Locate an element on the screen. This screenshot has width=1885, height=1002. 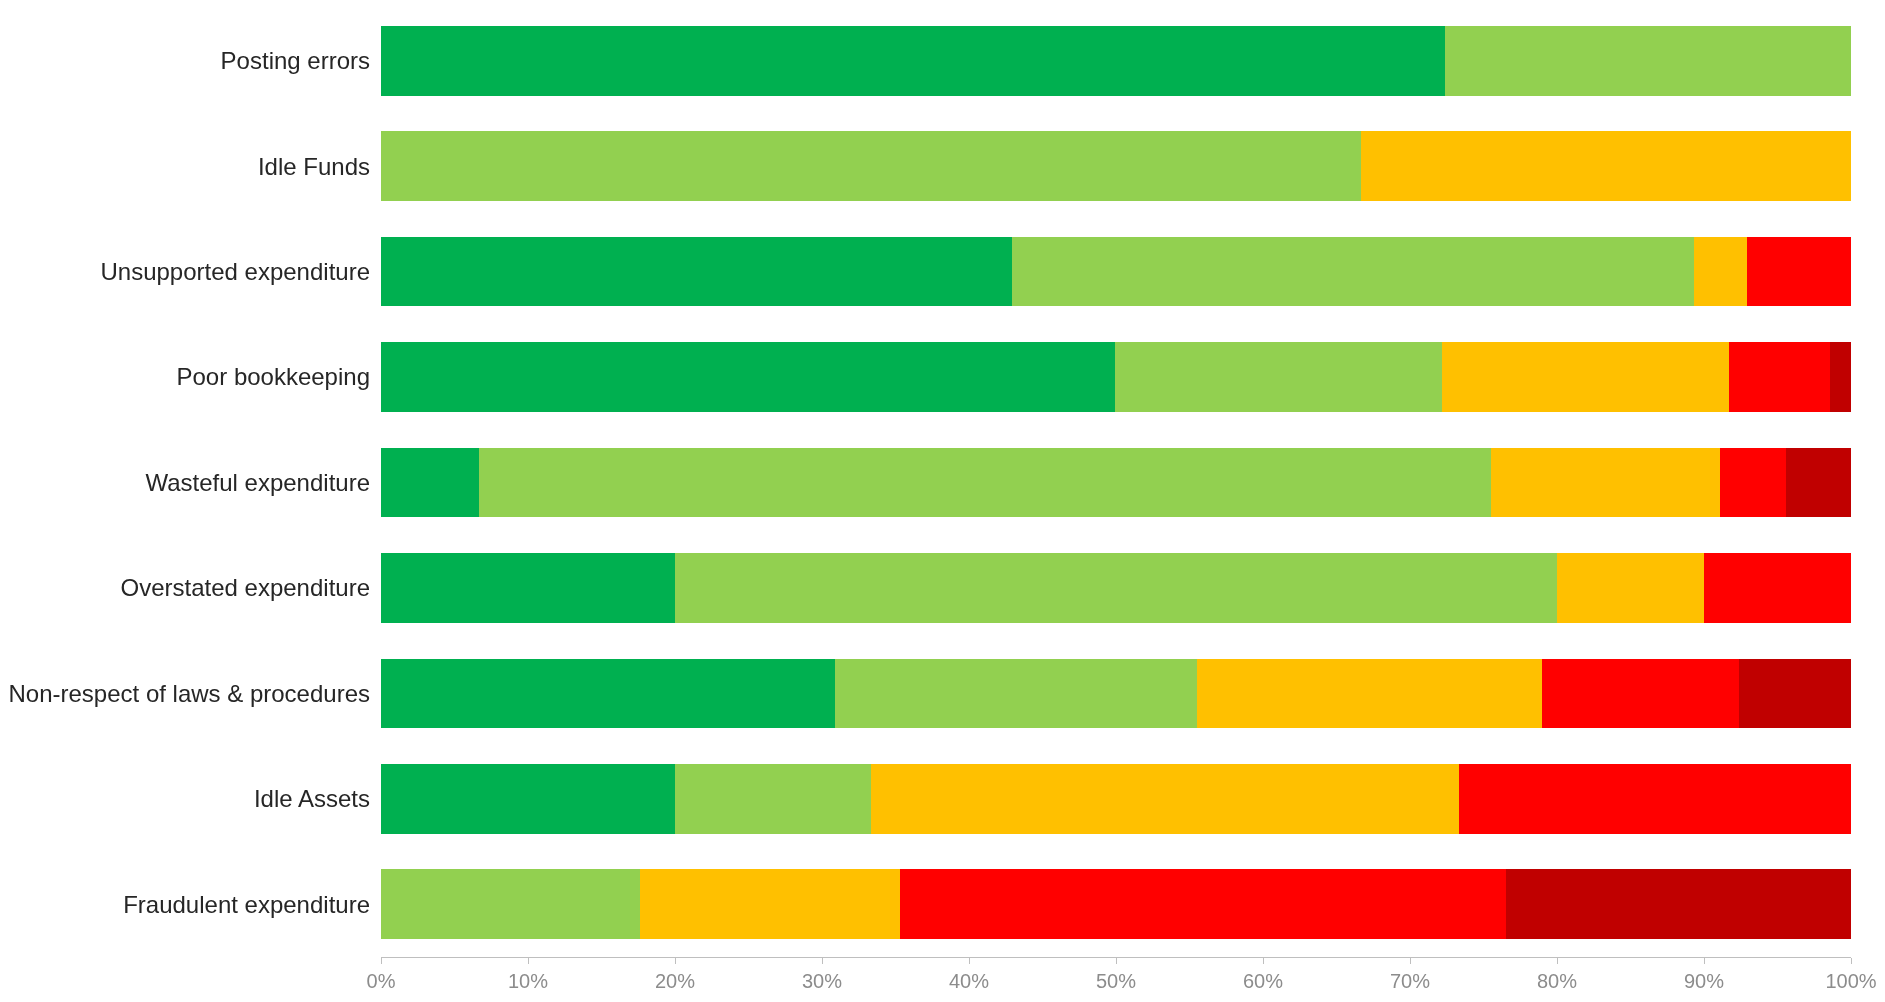
y-tick-label: Wasteful expenditure is located at coordinates (257, 482).